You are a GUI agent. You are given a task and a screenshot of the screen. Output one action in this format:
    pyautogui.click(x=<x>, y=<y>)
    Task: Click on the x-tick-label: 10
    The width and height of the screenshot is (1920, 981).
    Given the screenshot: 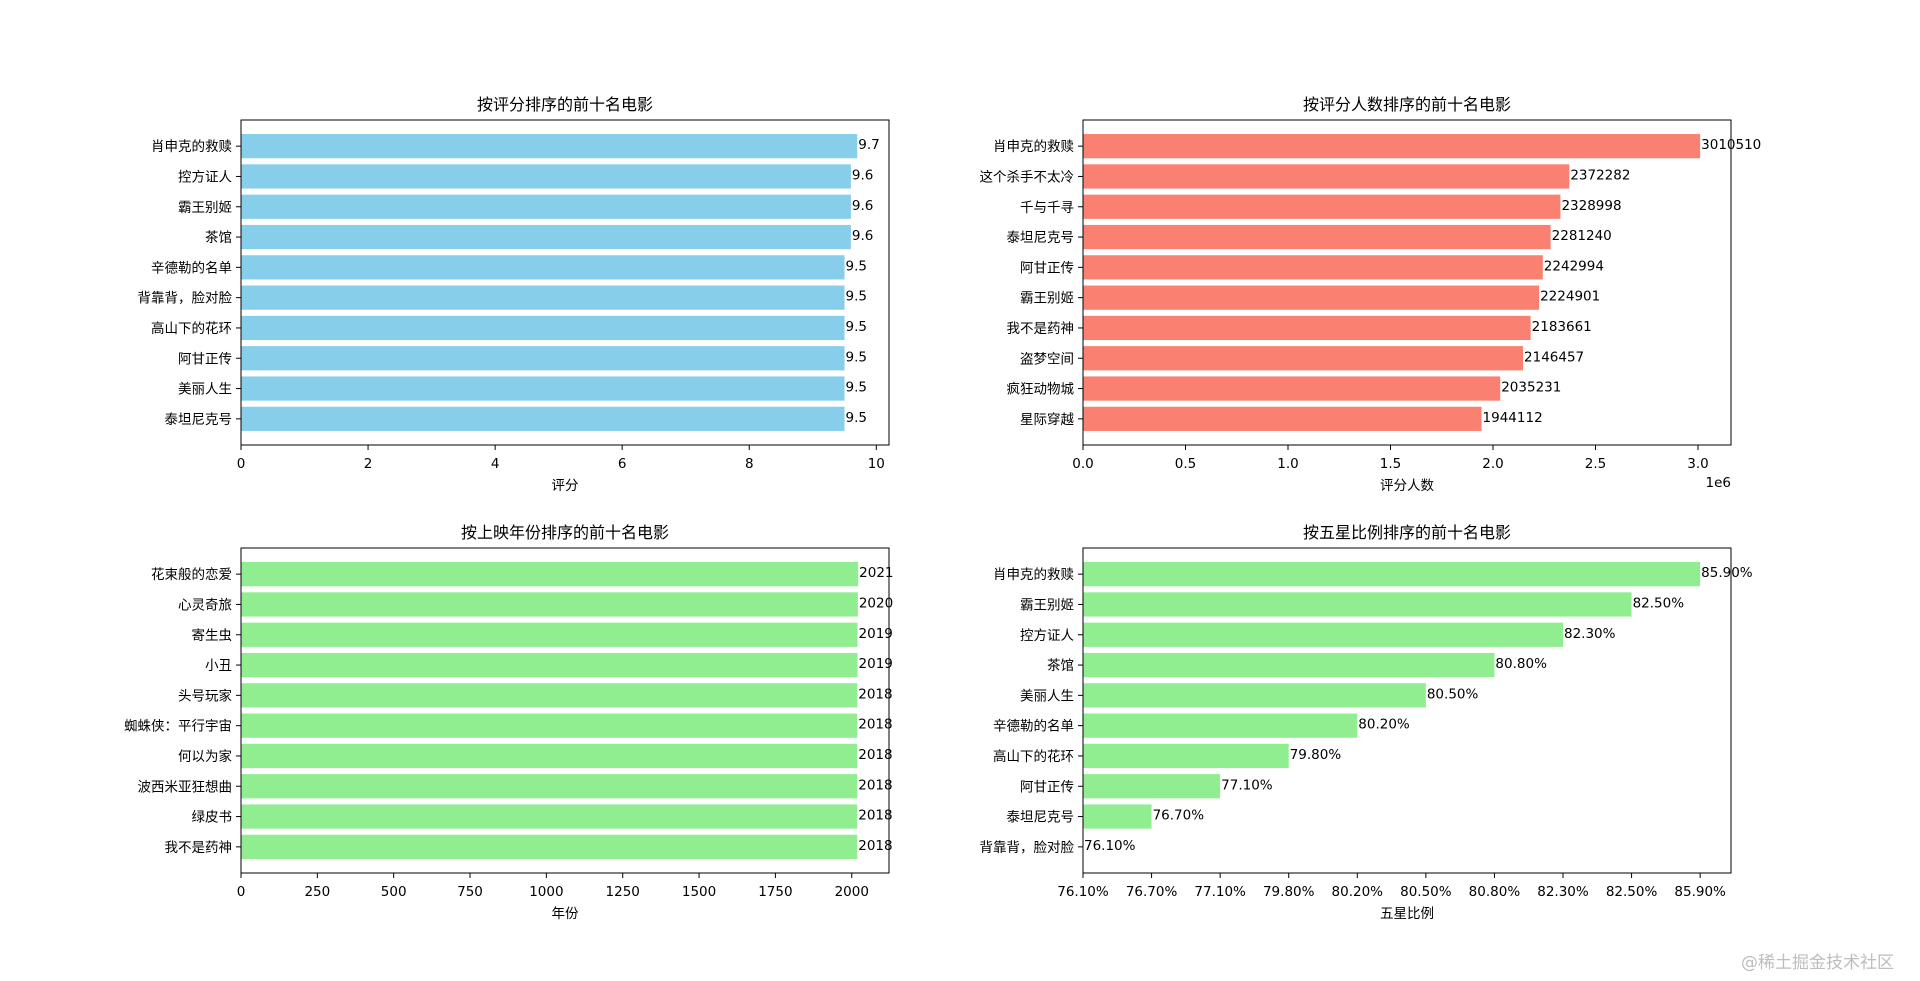 What is the action you would take?
    pyautogui.click(x=876, y=464)
    